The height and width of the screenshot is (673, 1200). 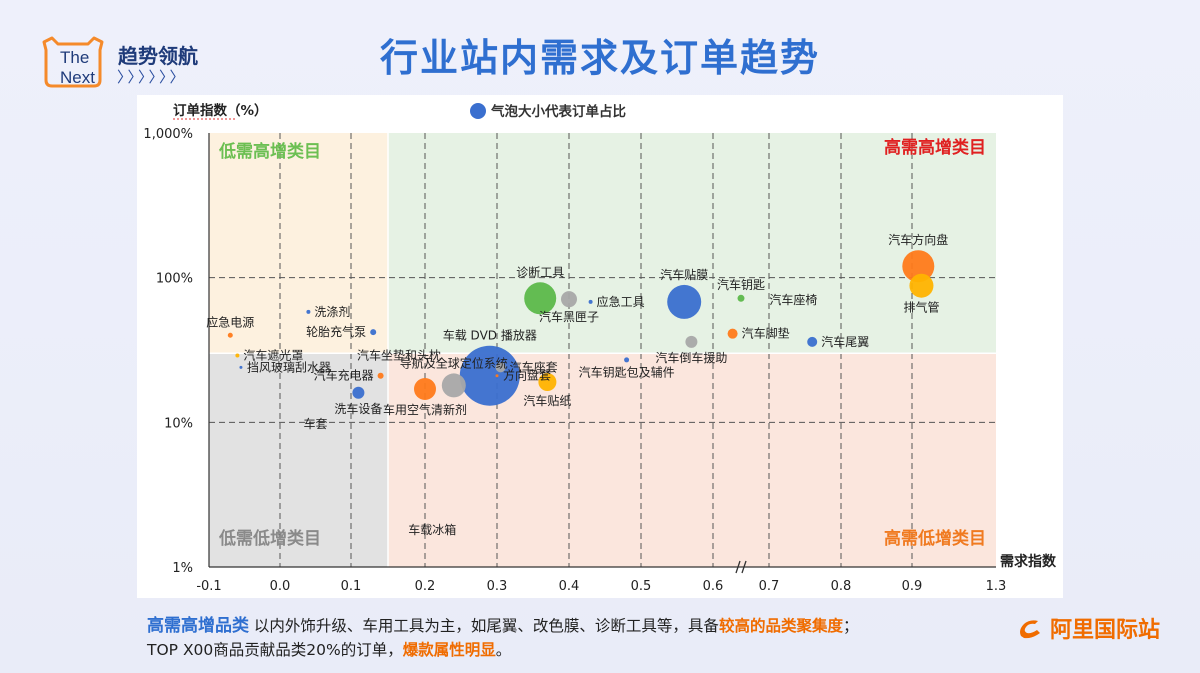 I want to click on bubble-导航及全球定位系统, so click(x=453, y=385).